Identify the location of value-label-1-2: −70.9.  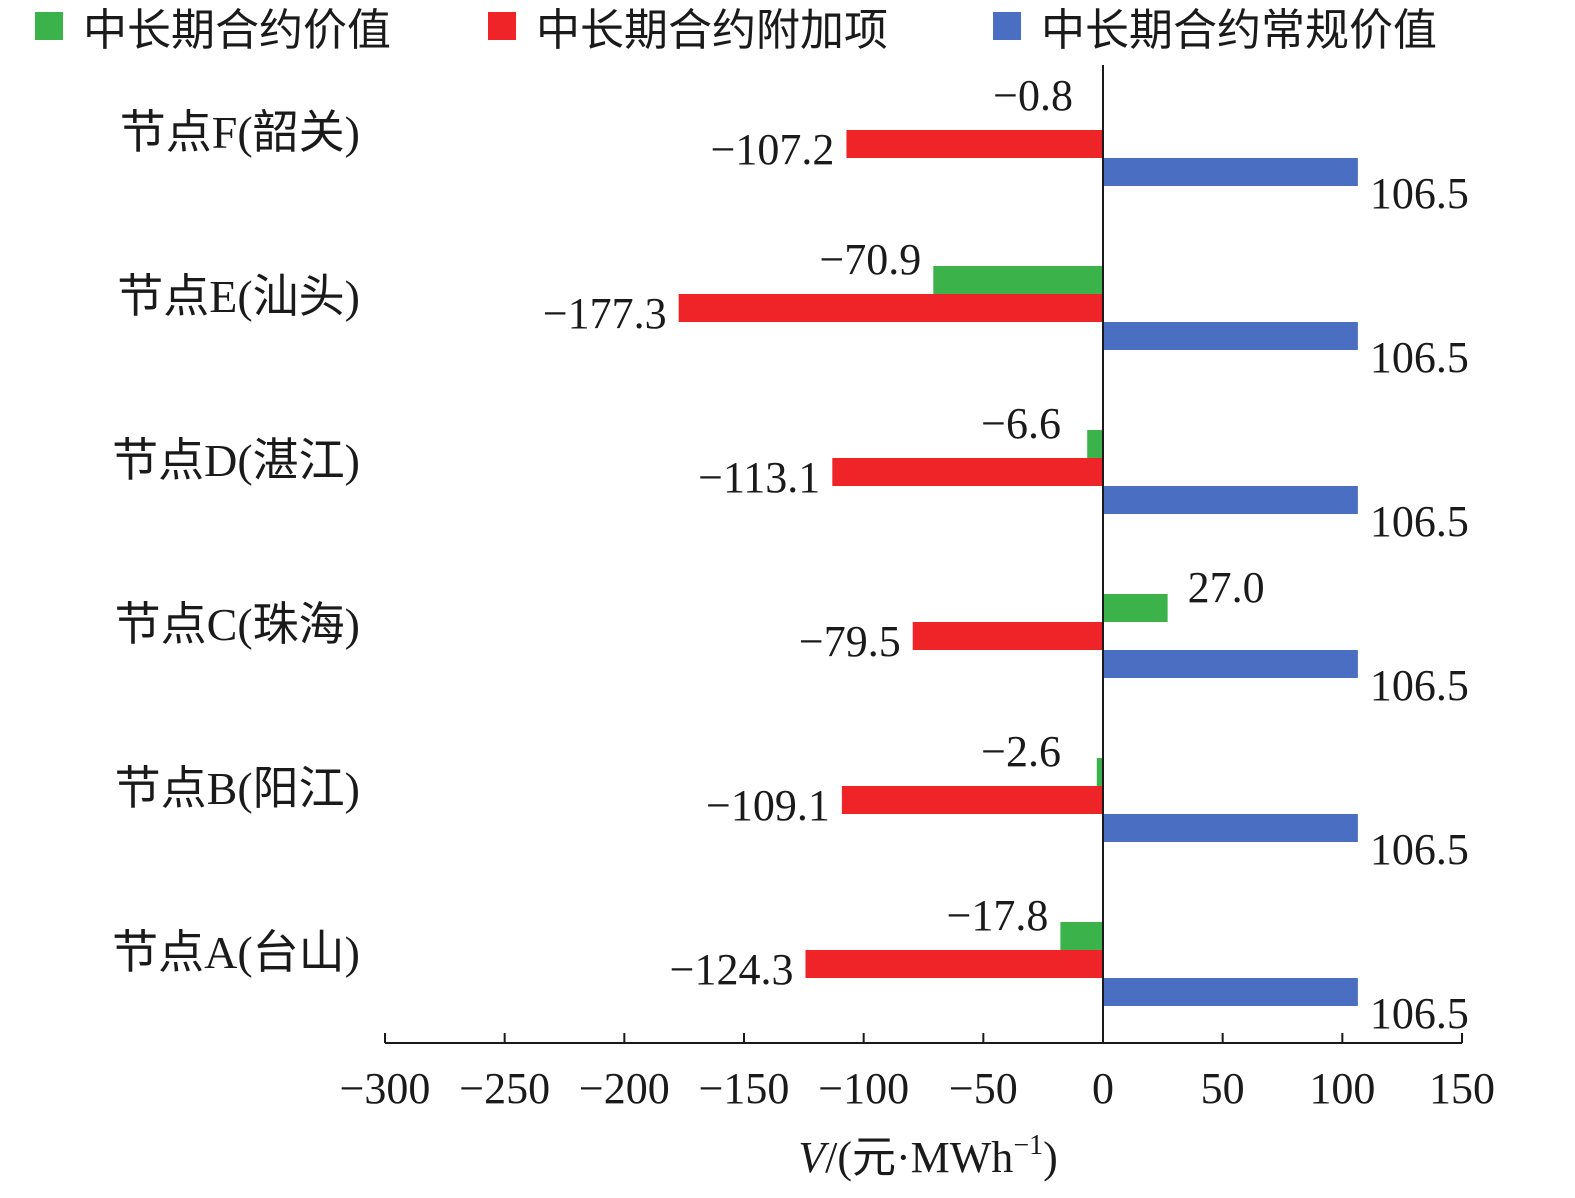
(870, 259).